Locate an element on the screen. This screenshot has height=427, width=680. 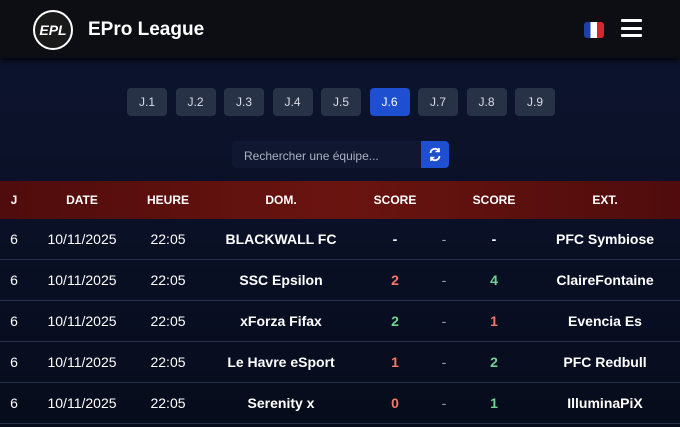
cell: BLACKWALL FC is located at coordinates (281, 239).